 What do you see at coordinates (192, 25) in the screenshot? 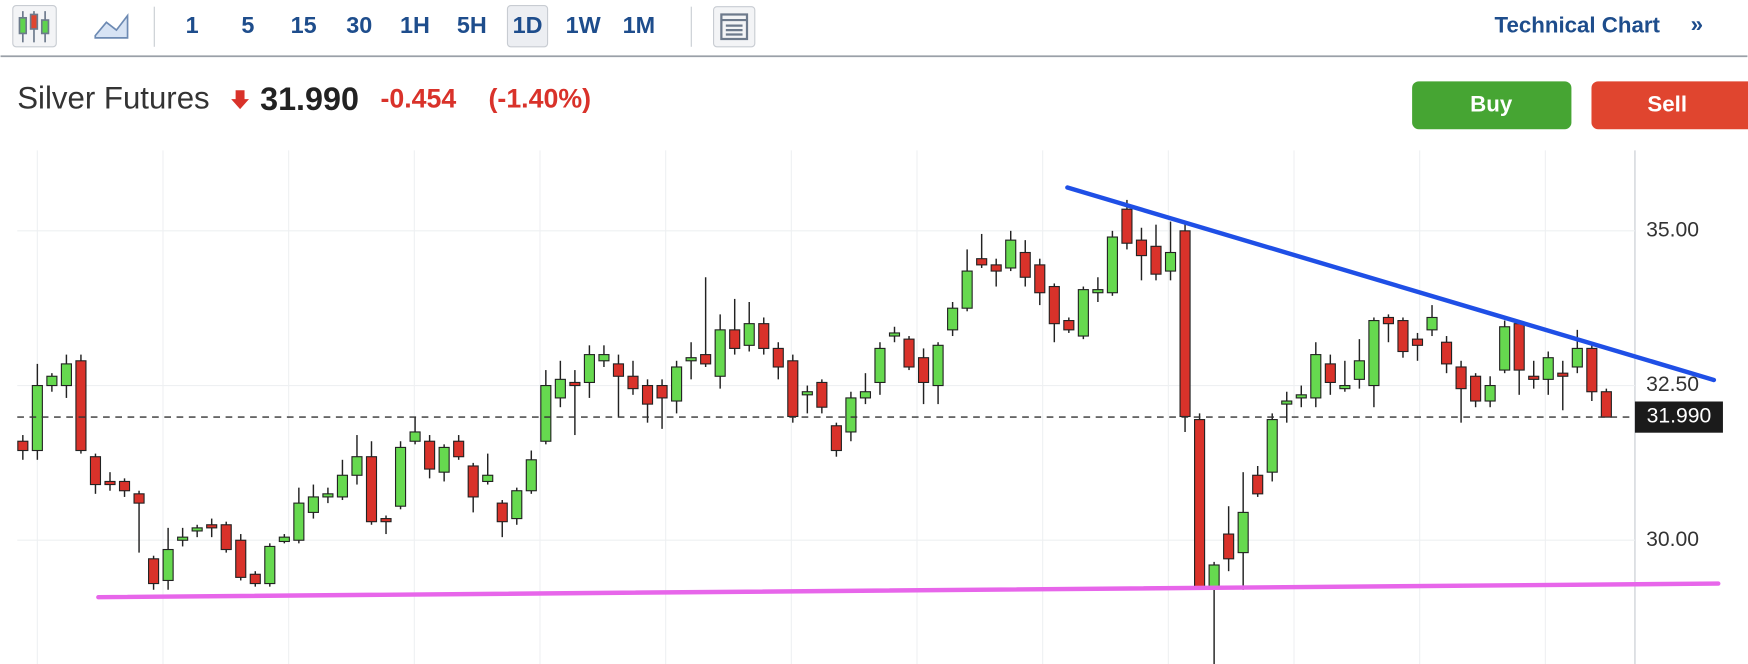
I see `interval-button: 1` at bounding box center [192, 25].